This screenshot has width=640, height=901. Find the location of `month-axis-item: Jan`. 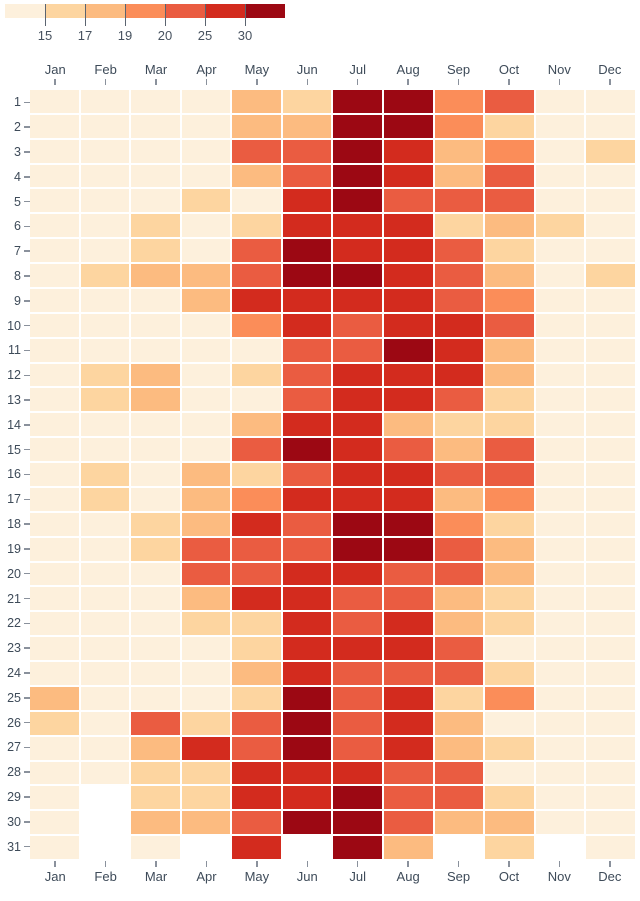

month-axis-item: Jan is located at coordinates (55, 75).